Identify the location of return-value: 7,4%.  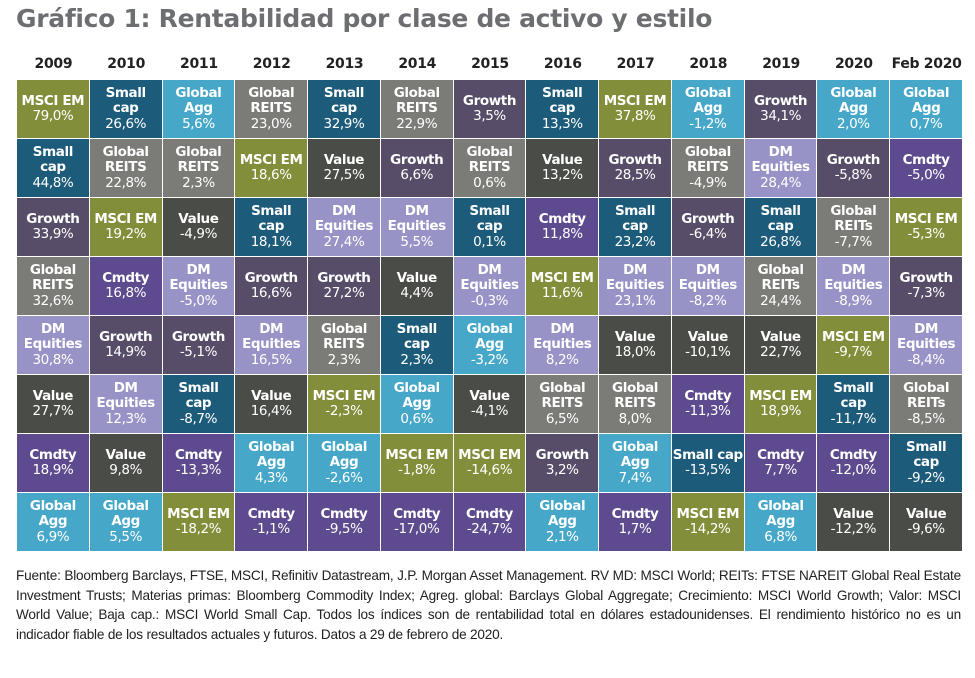
(635, 477).